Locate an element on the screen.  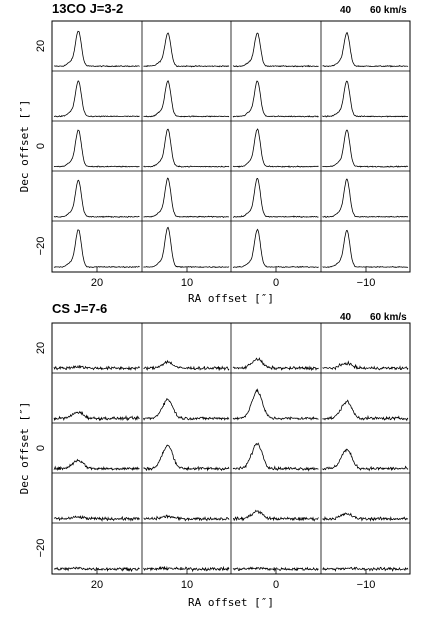
panel-title: 13CO J=3-2 is located at coordinates (87, 8).